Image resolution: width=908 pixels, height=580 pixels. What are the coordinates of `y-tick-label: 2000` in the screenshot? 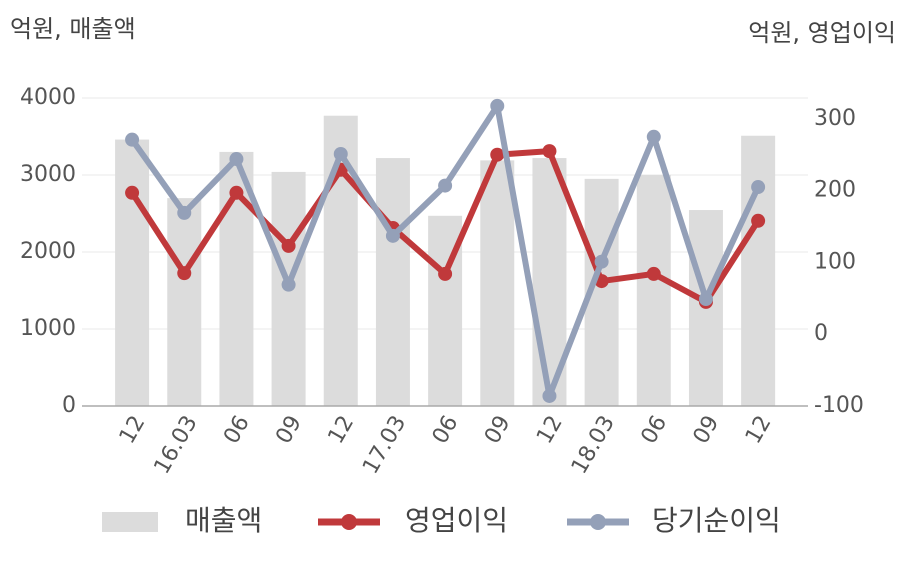 It's located at (48, 251).